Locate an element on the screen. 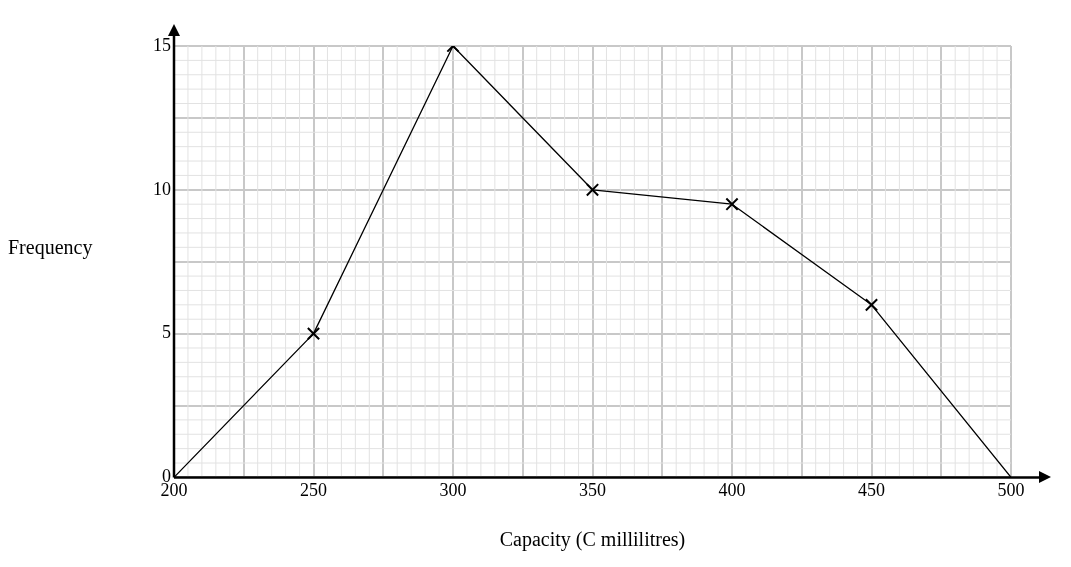 This screenshot has width=1071, height=567. x-tick-label: 450 is located at coordinates (871, 489).